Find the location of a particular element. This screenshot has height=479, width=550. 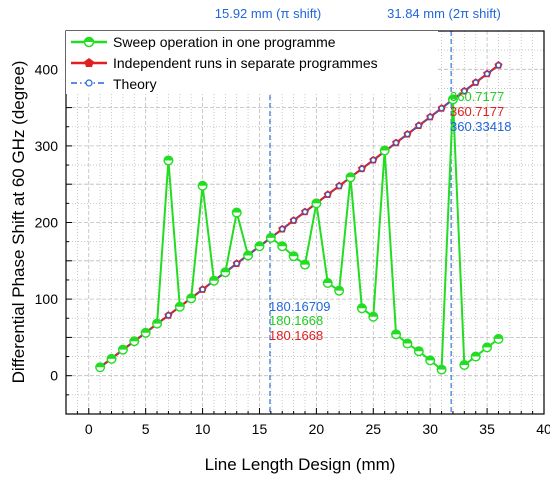

vline-label-2pi: 31.84 mm (2π shift) is located at coordinates (444, 13).